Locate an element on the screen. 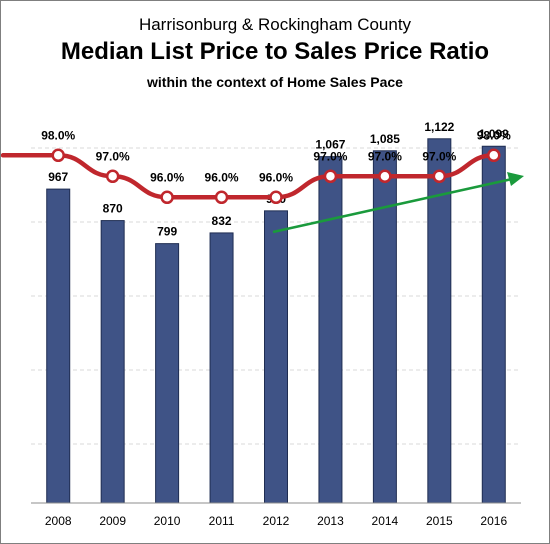 This screenshot has width=550, height=544. bar-value-label: 1,085 is located at coordinates (385, 139).